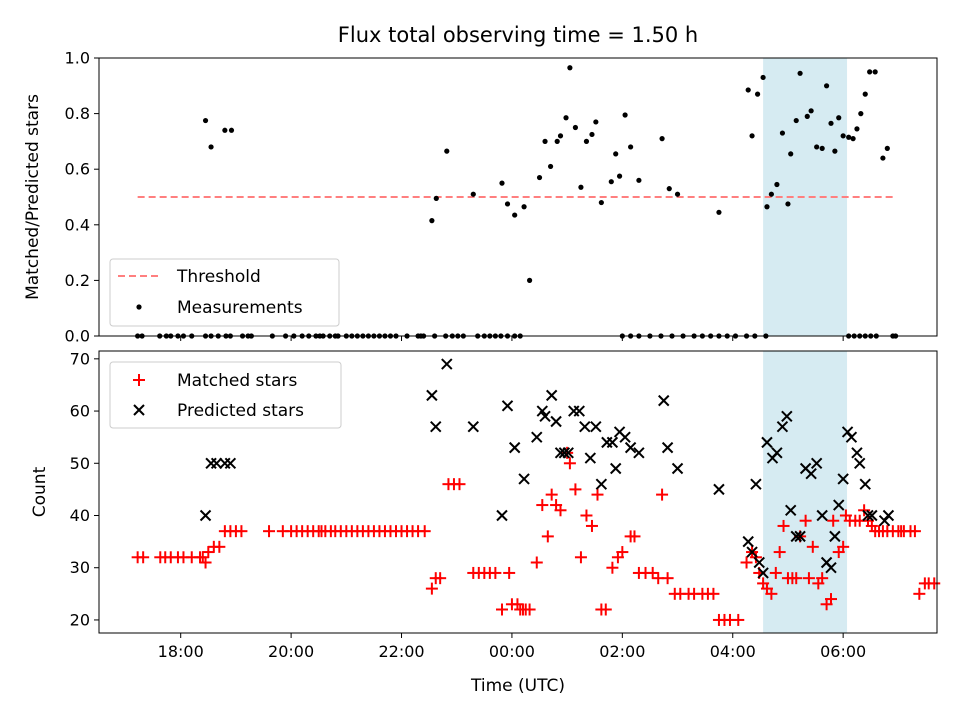 This screenshot has width=960, height=720. I want to click on top-y-tick-label: 0.0, so click(77, 336).